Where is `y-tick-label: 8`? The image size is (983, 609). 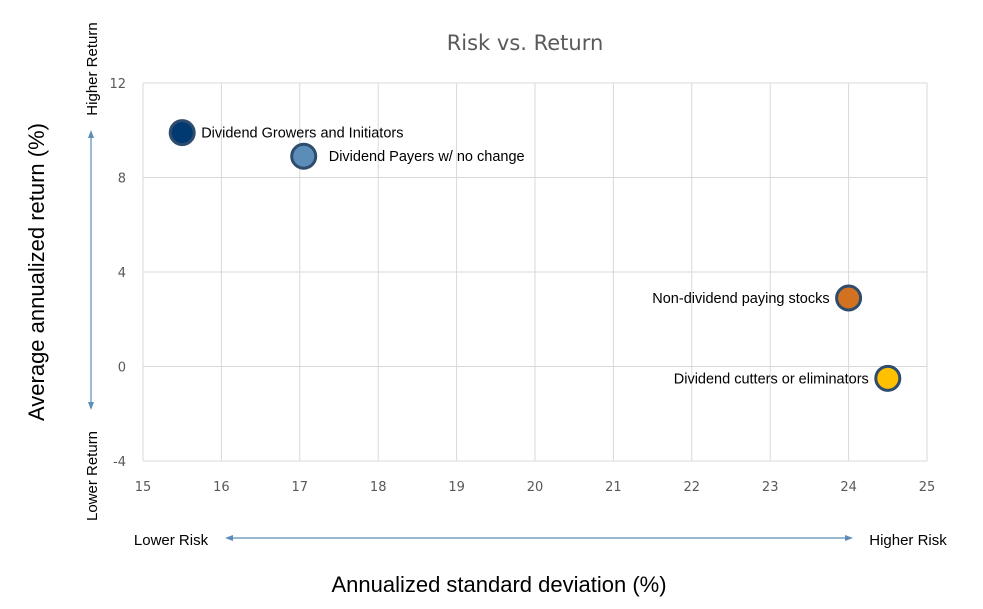 y-tick-label: 8 is located at coordinates (122, 179).